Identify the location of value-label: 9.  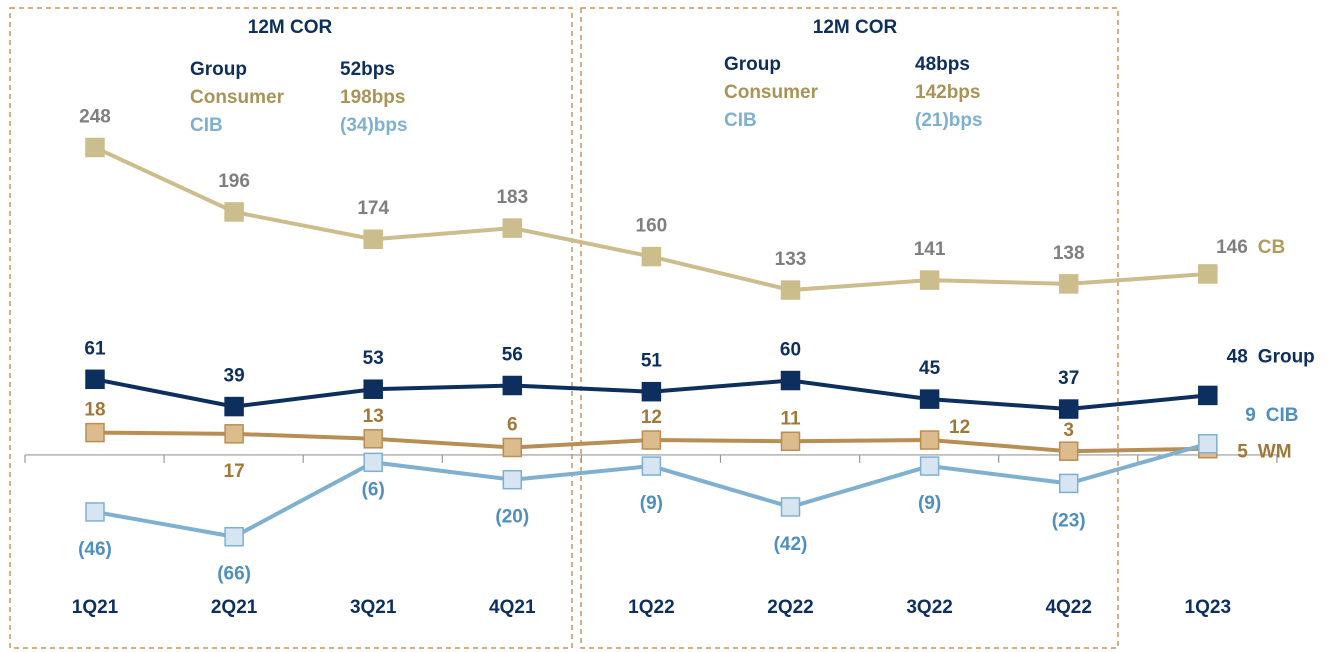
(1250, 415).